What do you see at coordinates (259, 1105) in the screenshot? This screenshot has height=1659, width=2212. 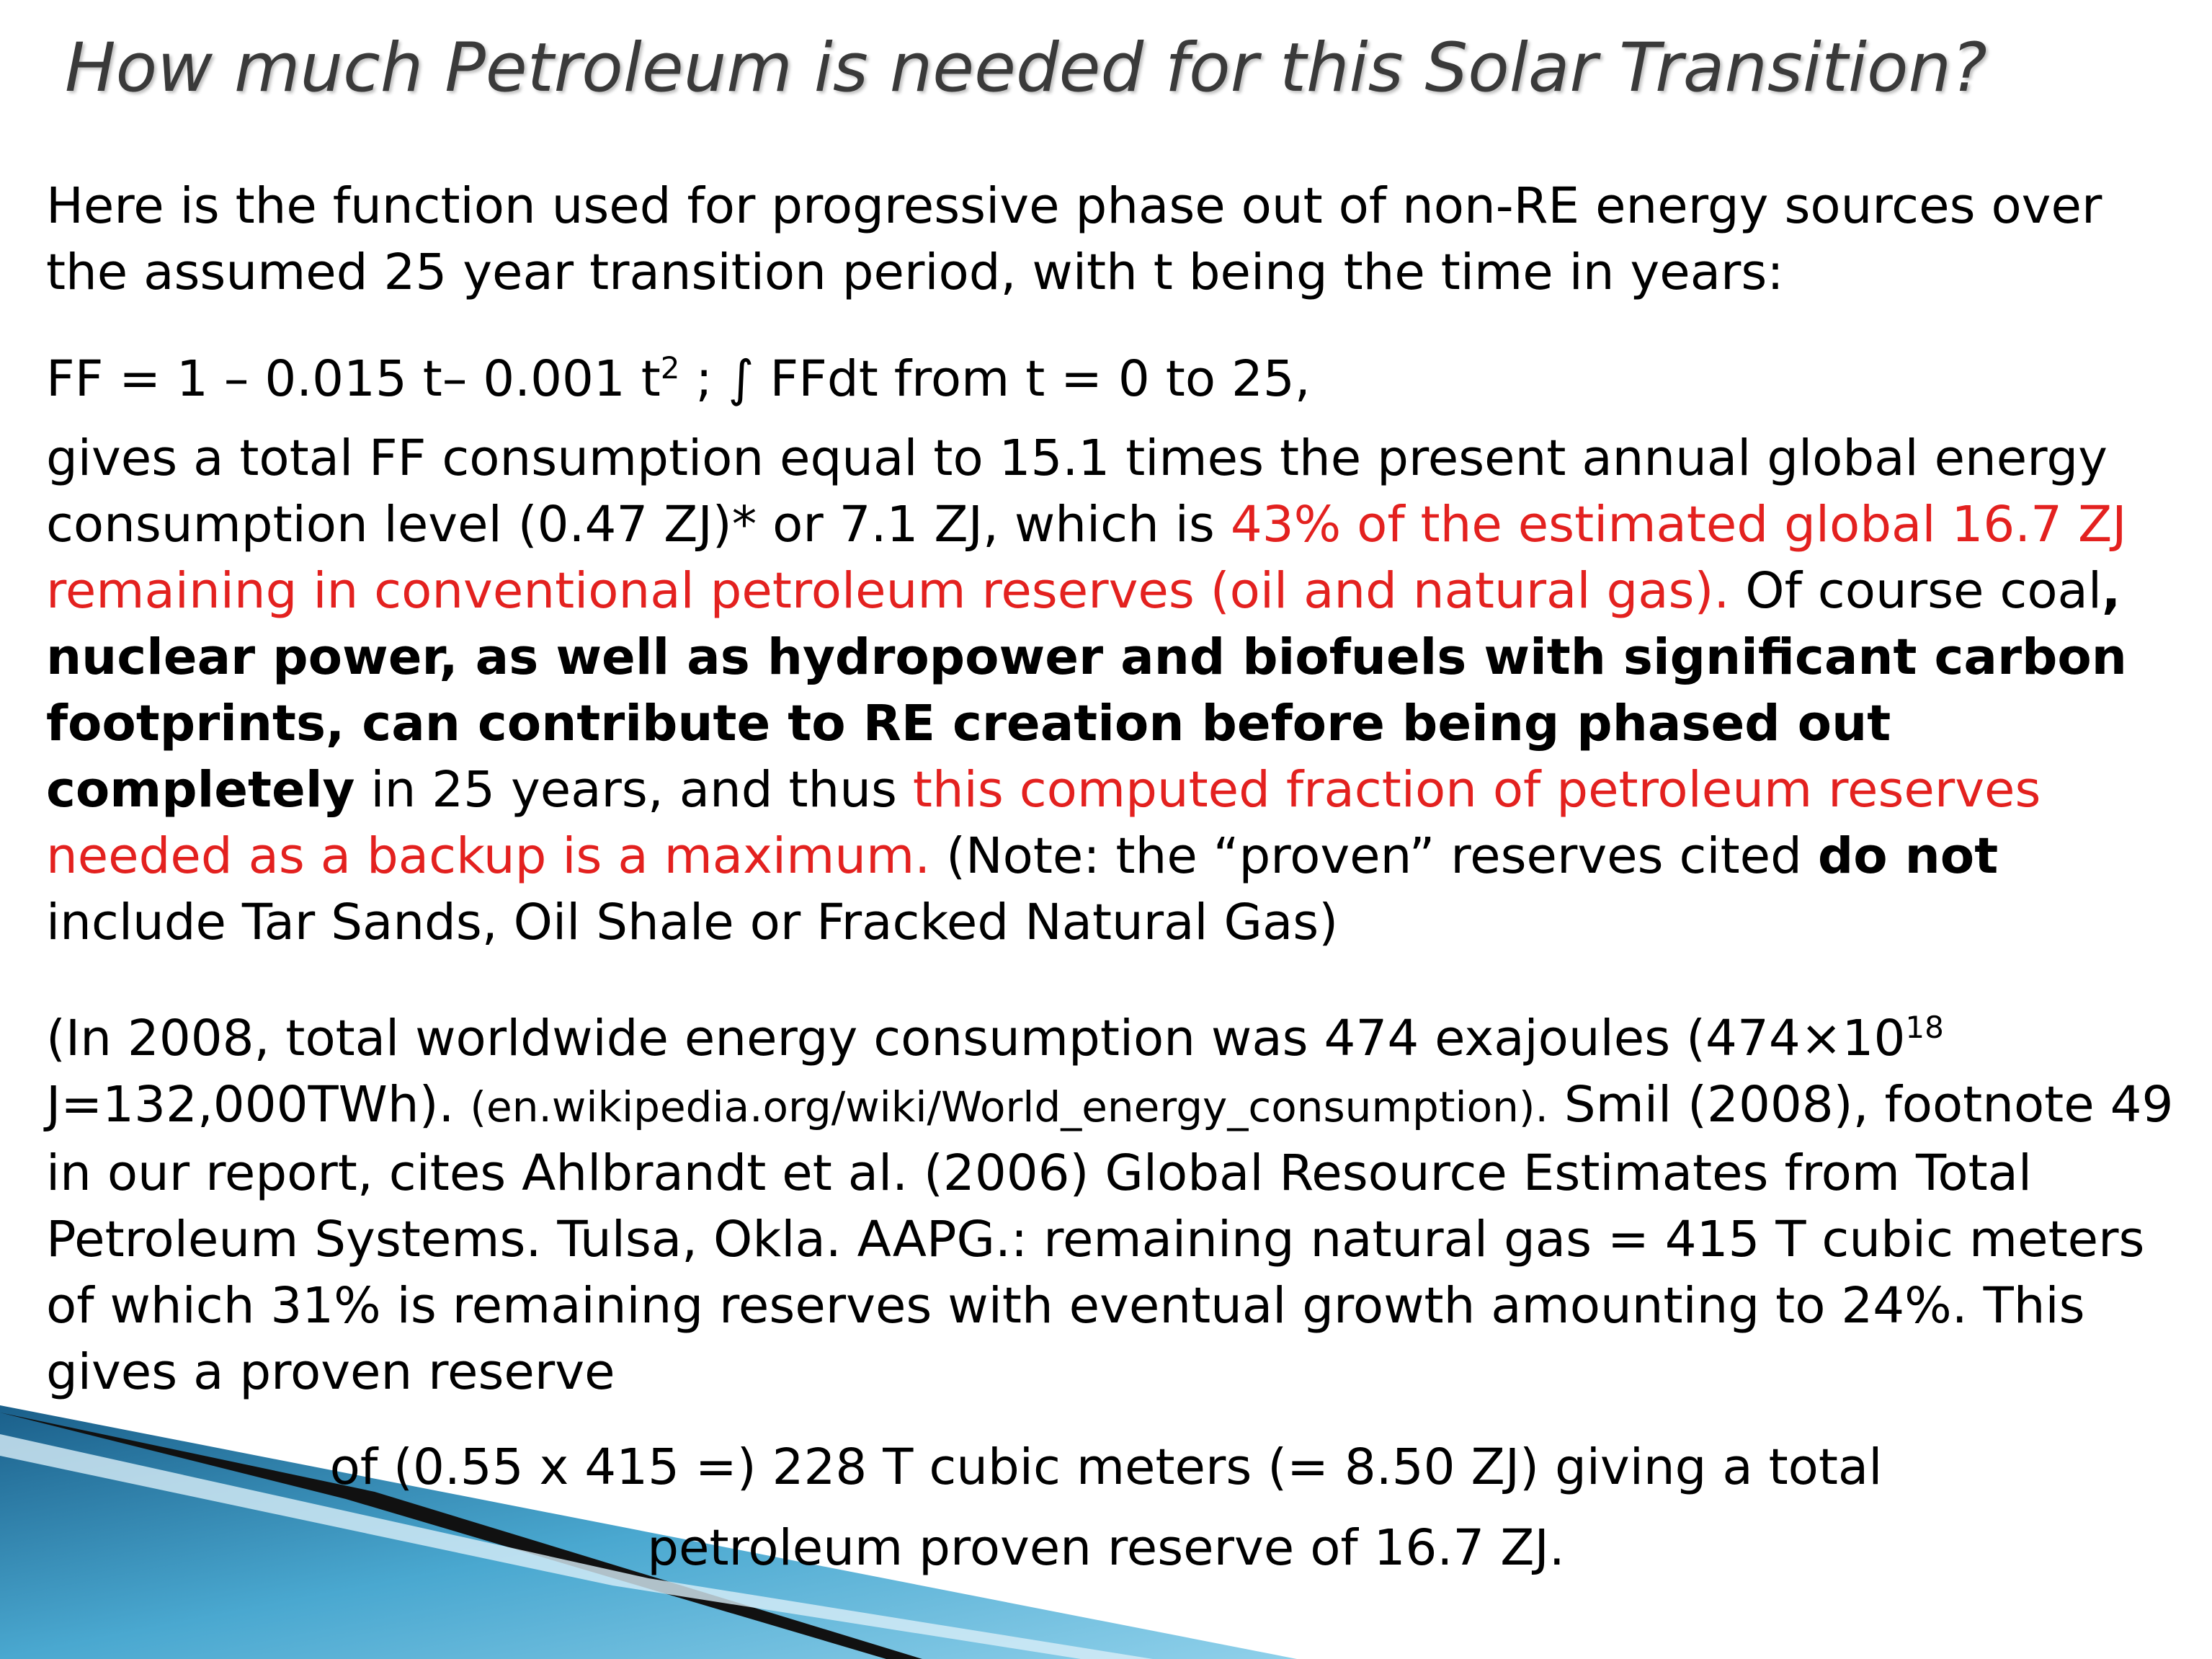 I see `text: J=132,000TWh).` at bounding box center [259, 1105].